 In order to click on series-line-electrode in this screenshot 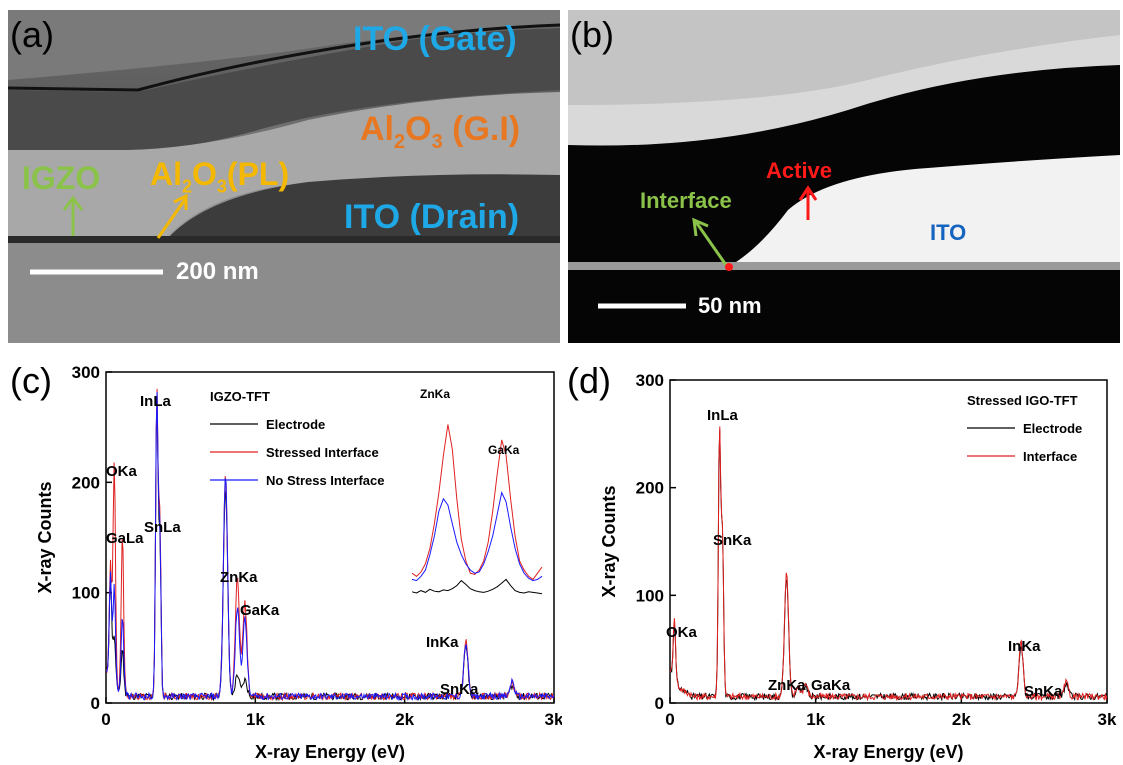, I will do `click(888, 565)`.